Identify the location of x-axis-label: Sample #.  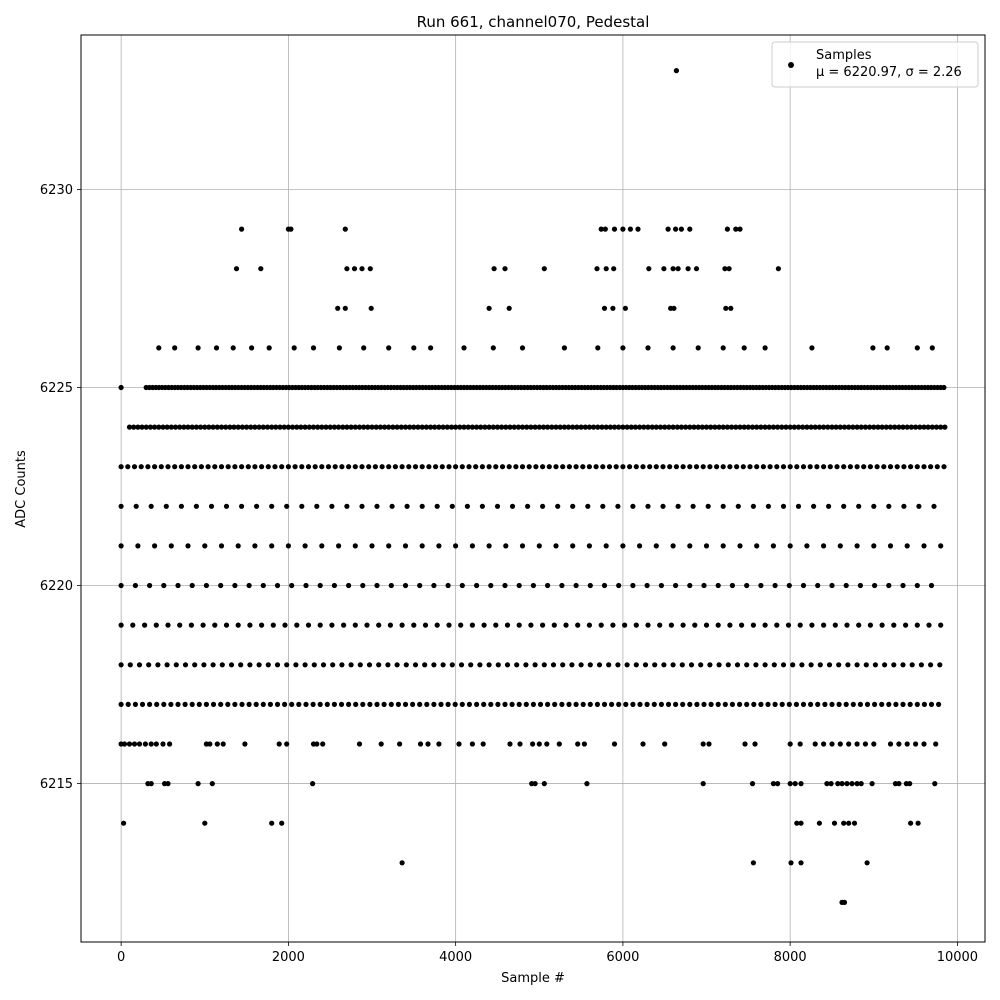
(533, 978).